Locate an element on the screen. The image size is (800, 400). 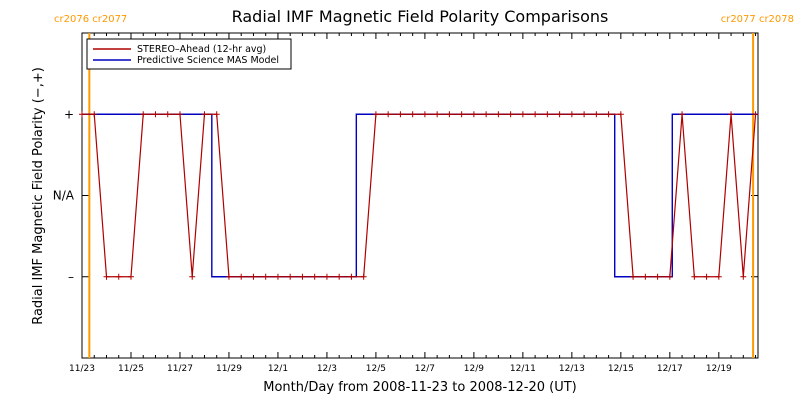
x-tick-label: 12/1 is located at coordinates (278, 369).